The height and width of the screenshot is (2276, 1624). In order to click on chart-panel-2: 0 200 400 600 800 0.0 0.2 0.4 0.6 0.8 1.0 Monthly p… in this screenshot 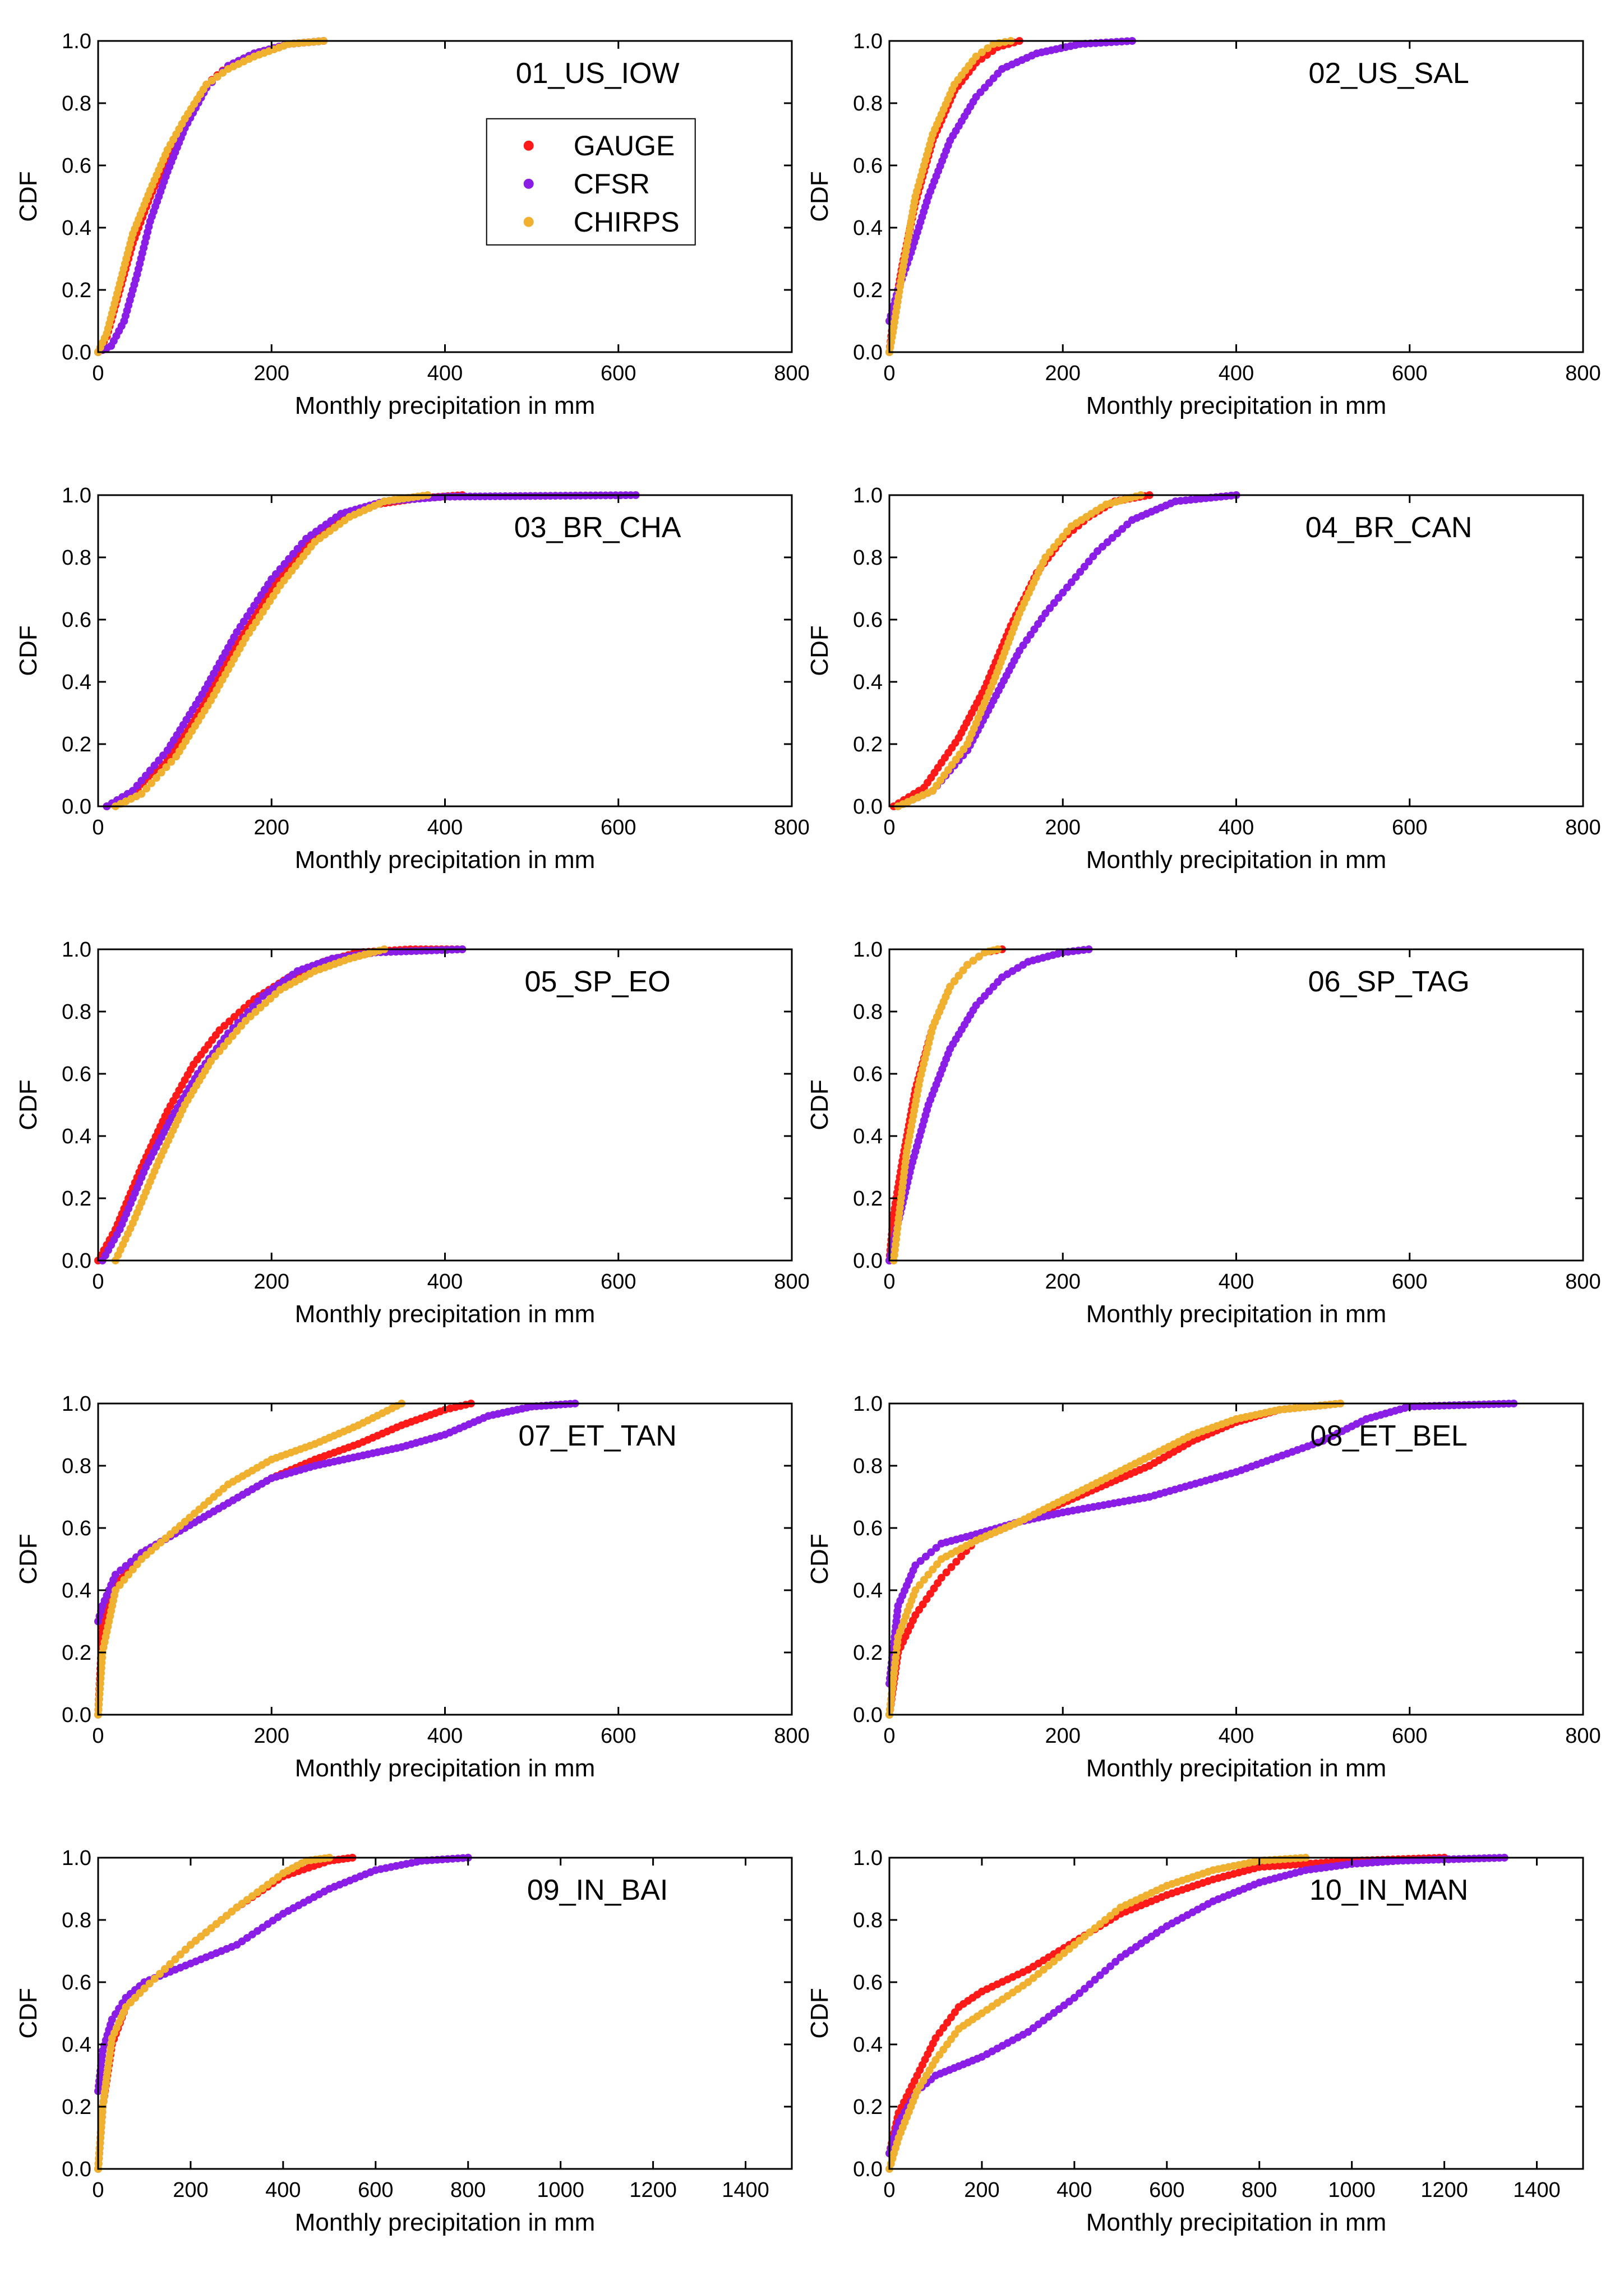, I will do `click(1203, 225)`.